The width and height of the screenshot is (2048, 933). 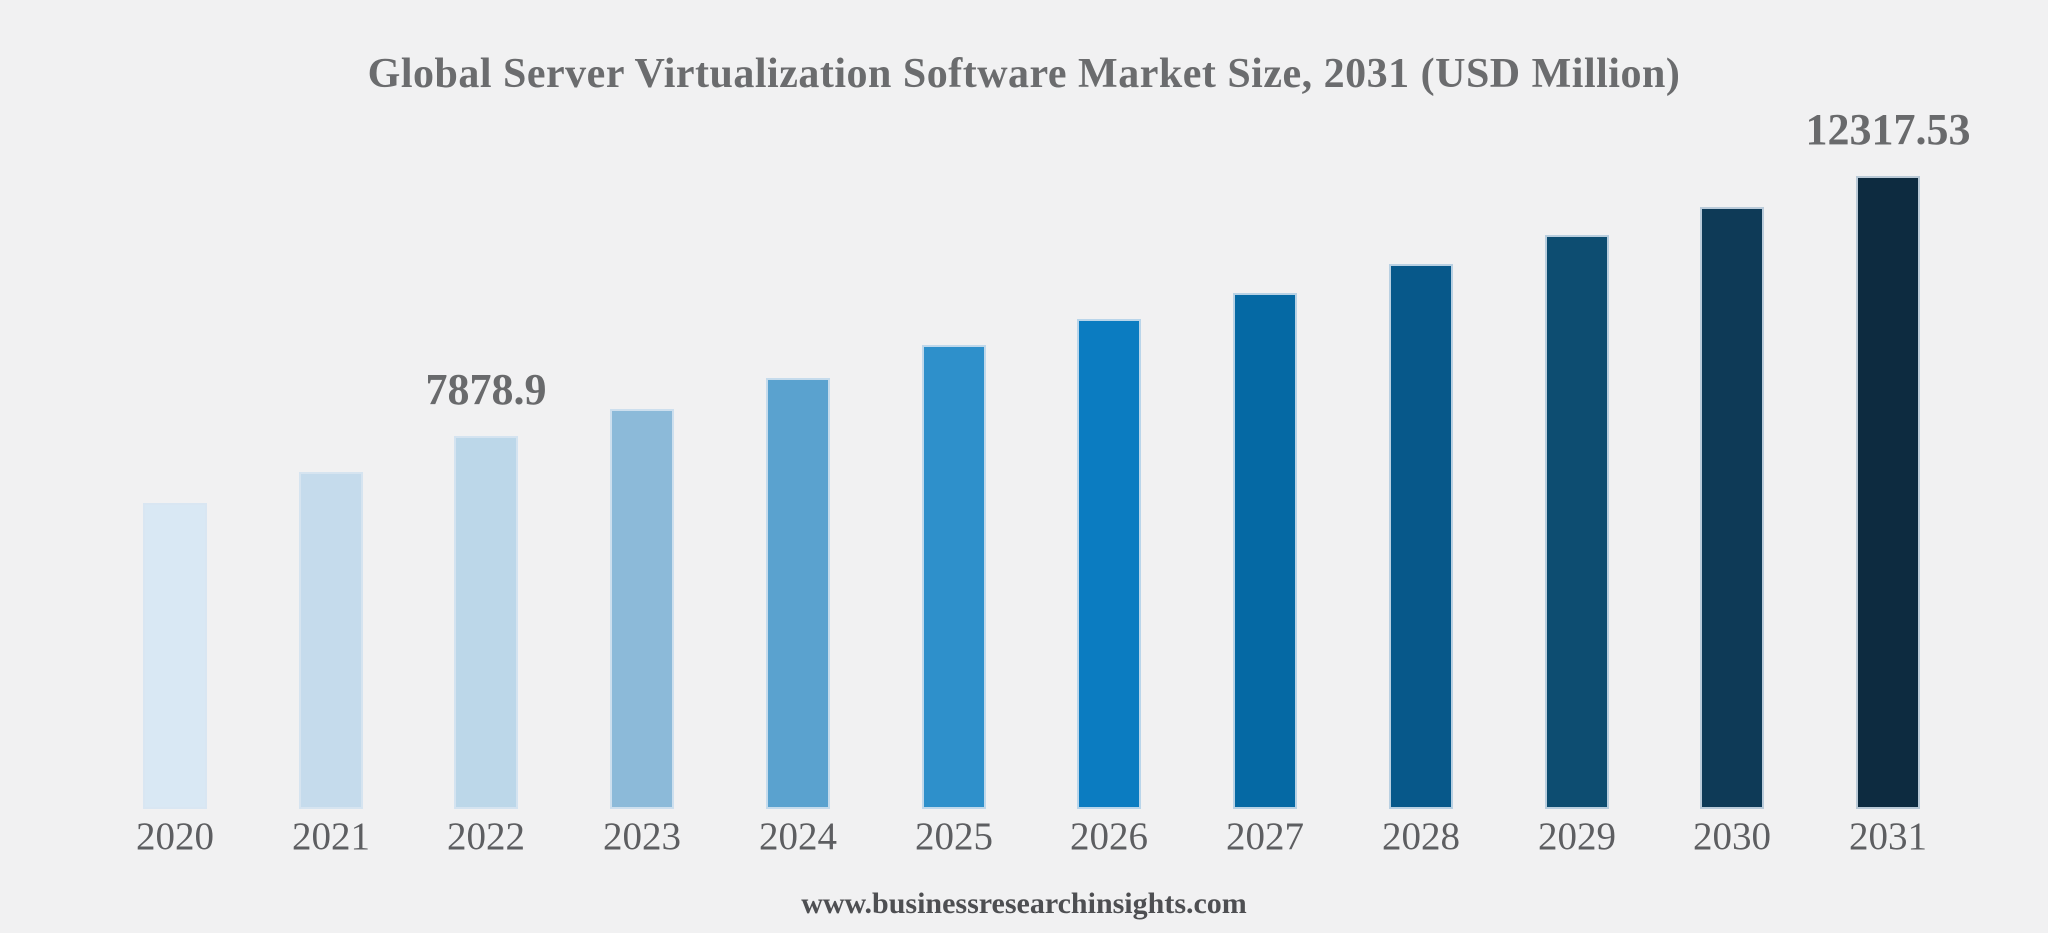 I want to click on x-tick-2026: 2026, so click(x=1109, y=836).